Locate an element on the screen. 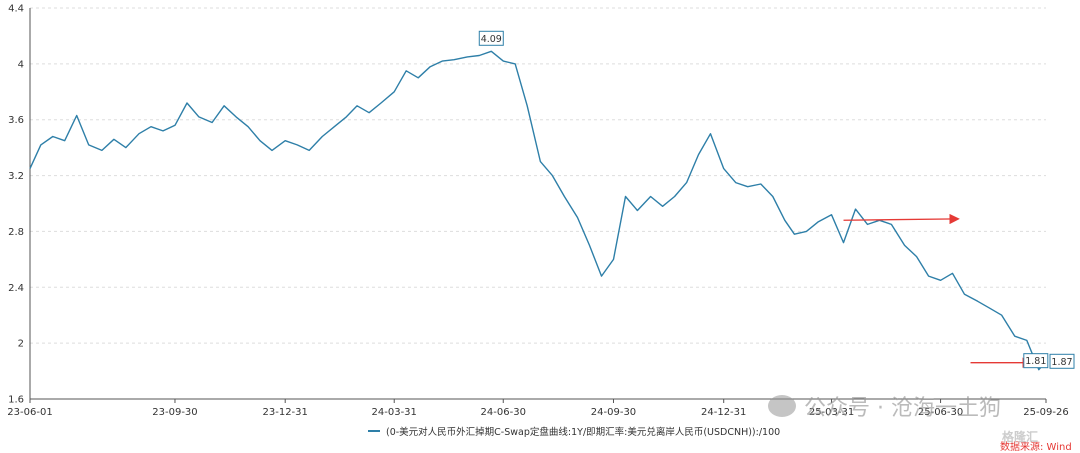  legend-swatch is located at coordinates (374, 431).